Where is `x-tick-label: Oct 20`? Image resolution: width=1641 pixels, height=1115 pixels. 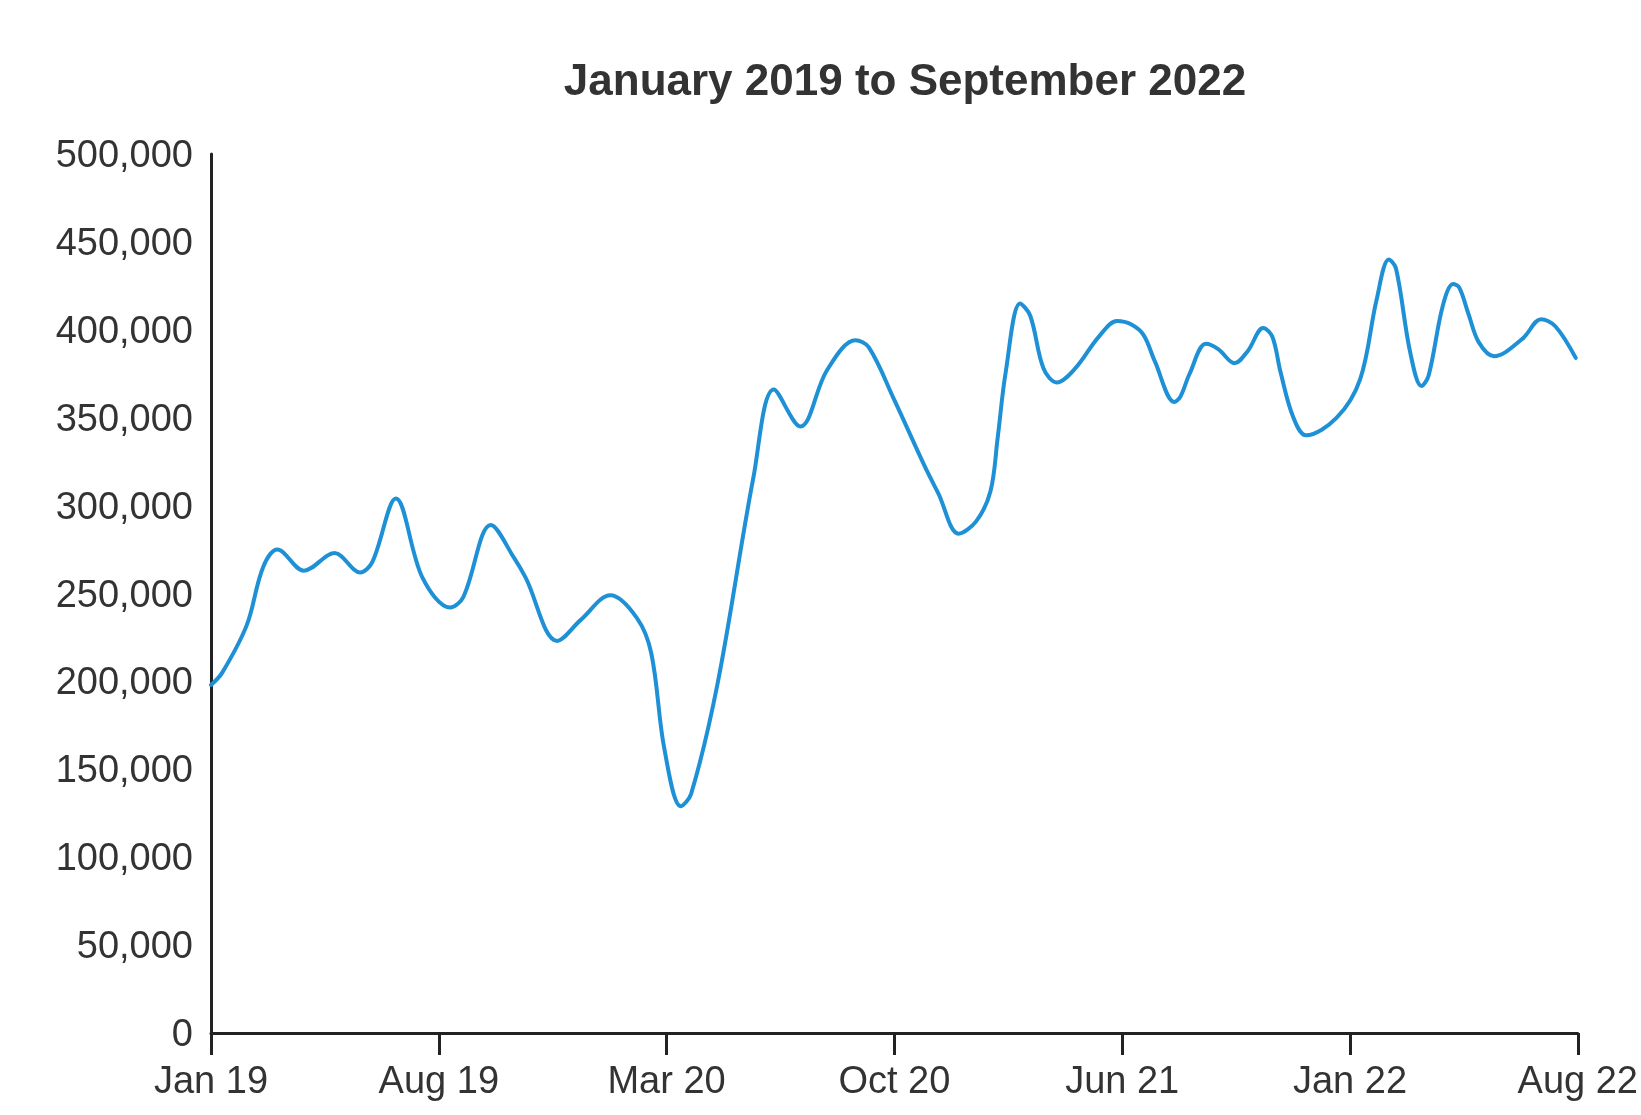 x-tick-label: Oct 20 is located at coordinates (894, 1080).